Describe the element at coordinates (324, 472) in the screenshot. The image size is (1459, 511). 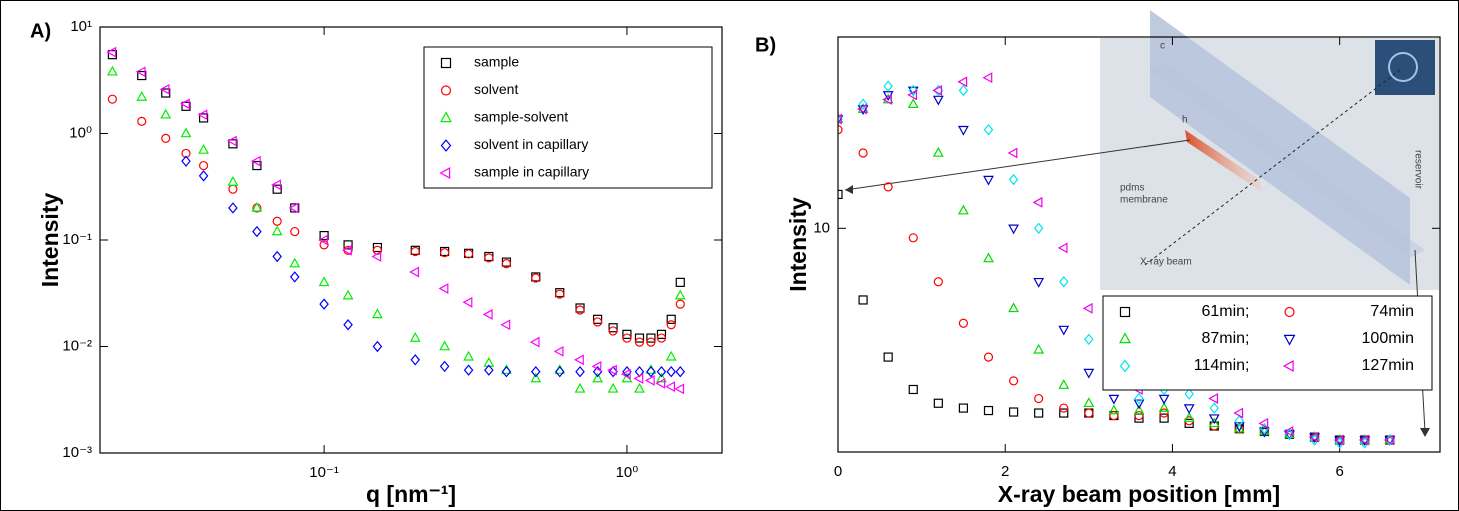
I see `x-tick-label: 10⁻¹` at that location.